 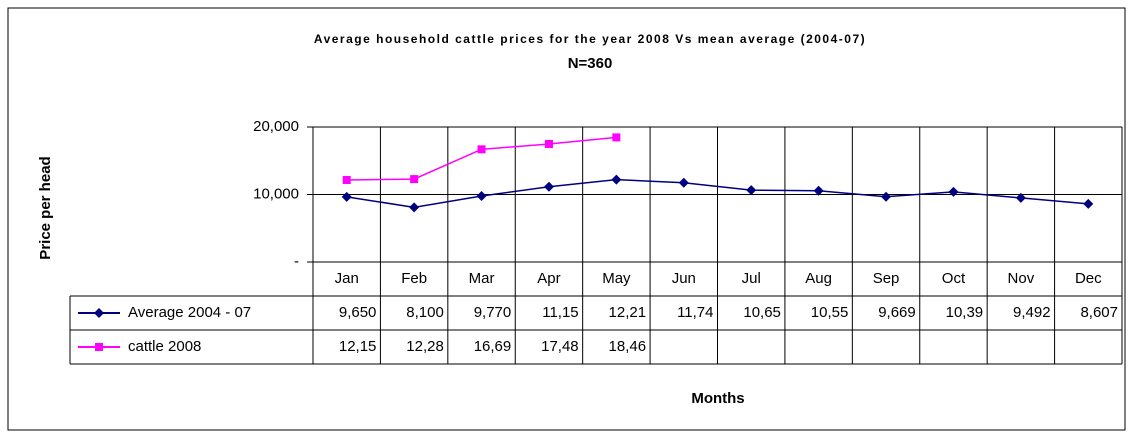 I want to click on y-tick-label: -, so click(x=296, y=261).